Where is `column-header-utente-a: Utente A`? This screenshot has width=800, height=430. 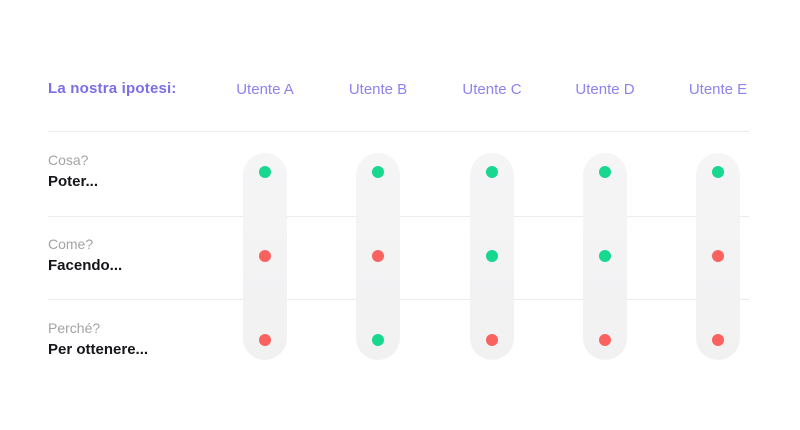 column-header-utente-a: Utente A is located at coordinates (265, 89).